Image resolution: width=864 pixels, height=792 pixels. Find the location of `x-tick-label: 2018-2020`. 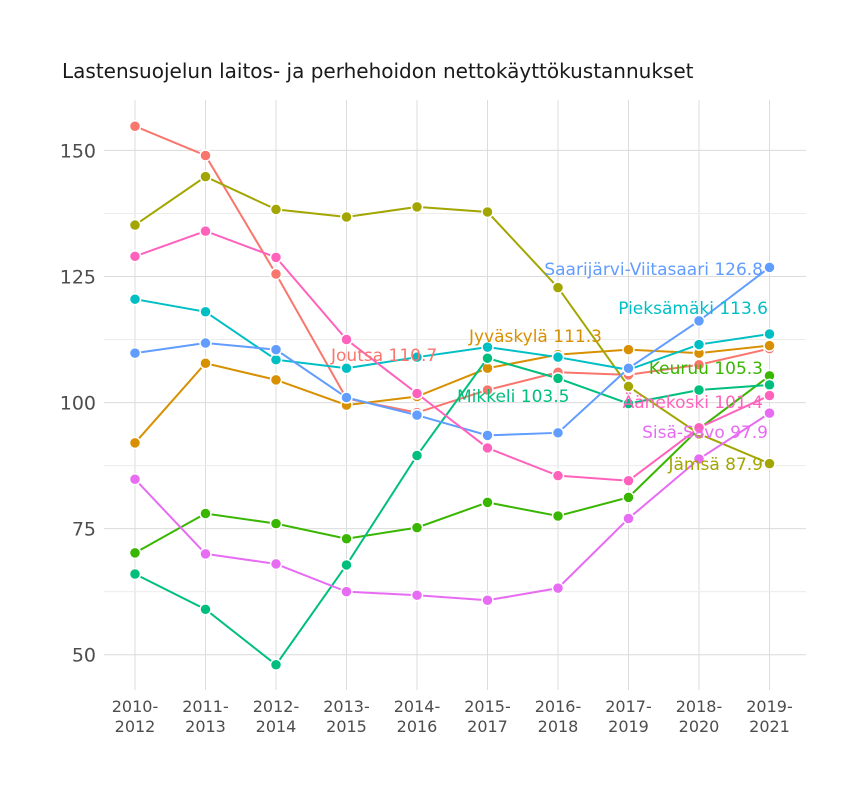

x-tick-label: 2018-2020 is located at coordinates (699, 716).